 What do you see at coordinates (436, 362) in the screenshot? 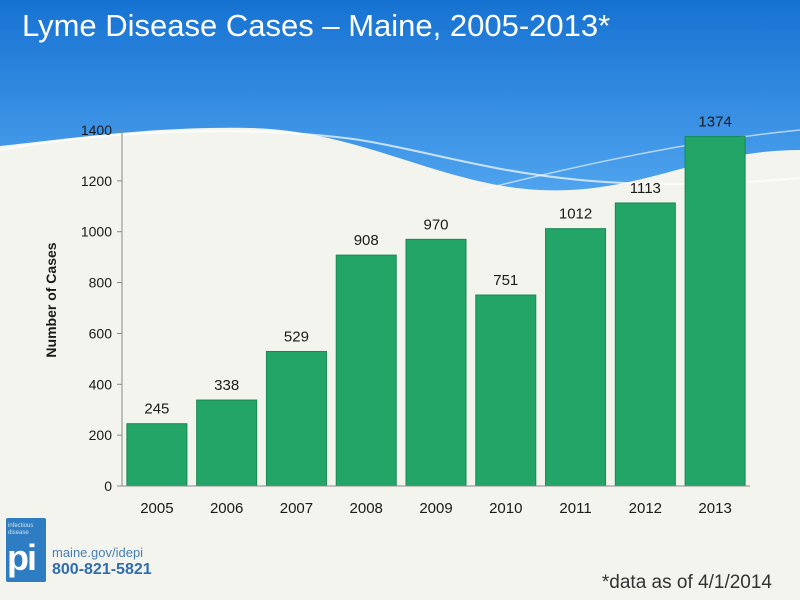
I see `bar-2009` at bounding box center [436, 362].